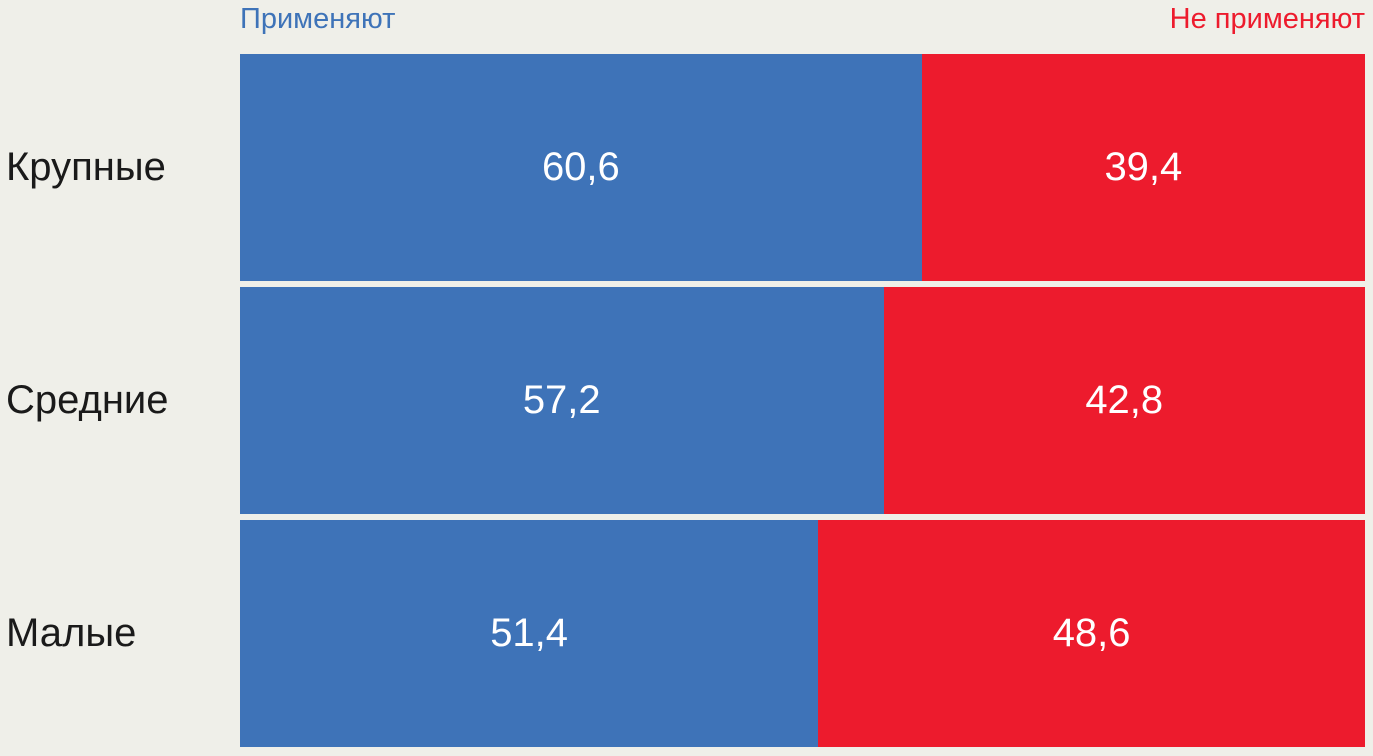  Describe the element at coordinates (1267, 19) in the screenshot. I see `legend-item-not-applied: Не применяют` at that location.